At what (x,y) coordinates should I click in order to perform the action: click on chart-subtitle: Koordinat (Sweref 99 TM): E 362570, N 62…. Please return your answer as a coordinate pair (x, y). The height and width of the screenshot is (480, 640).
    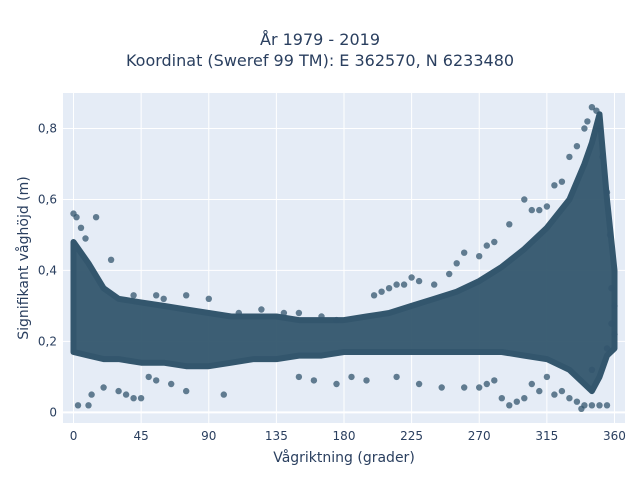
    Looking at the image, I should click on (320, 60).